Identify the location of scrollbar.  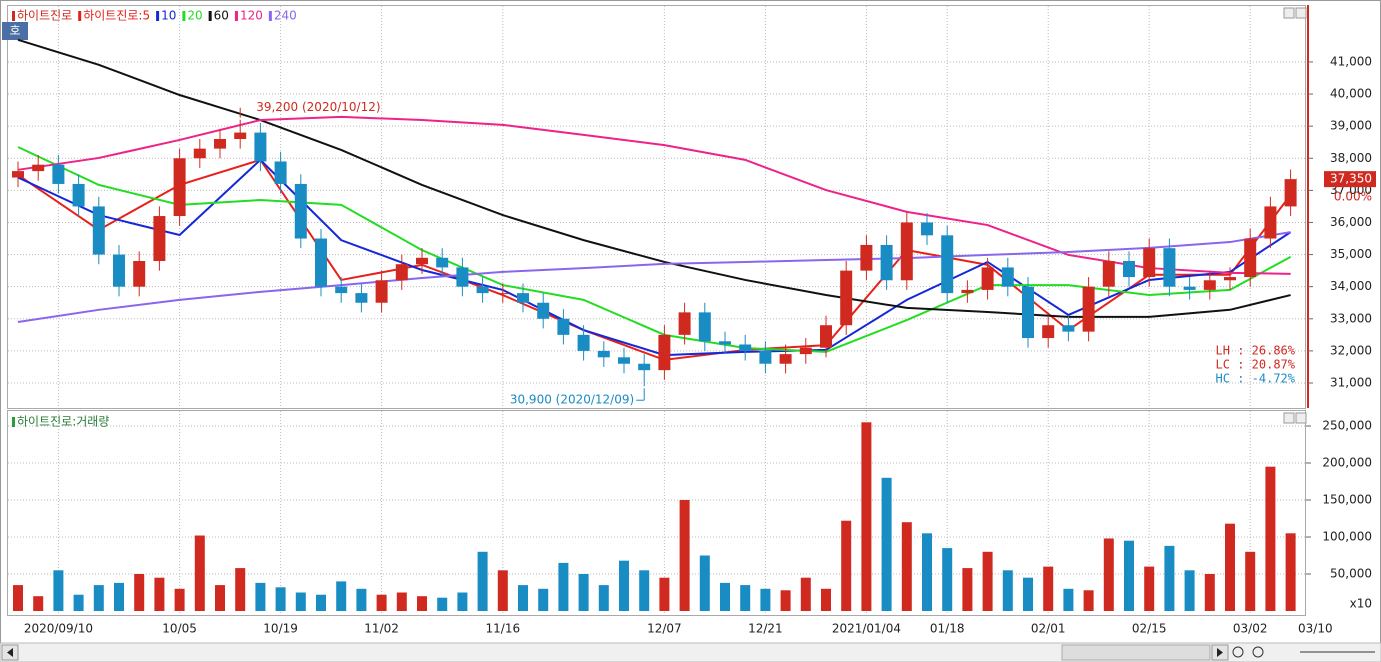
(690, 652).